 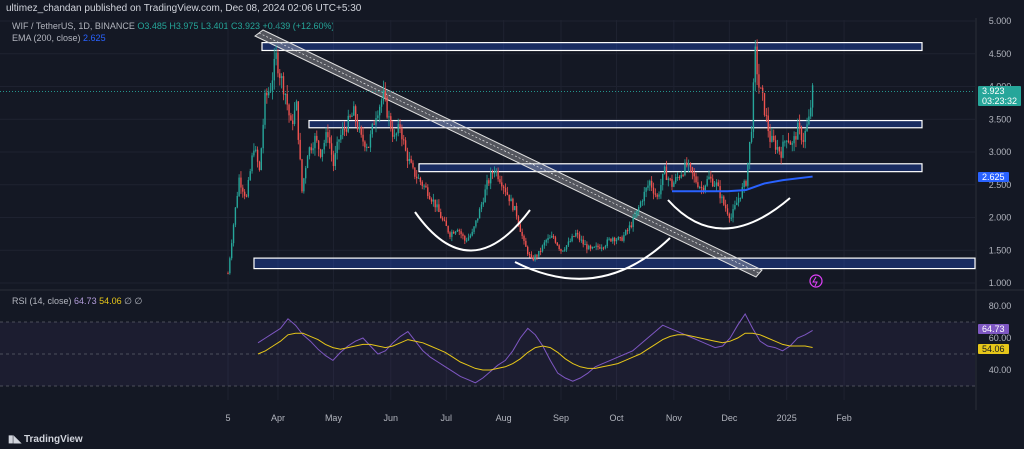 What do you see at coordinates (535, 351) in the screenshot?
I see `rsi-ma-line` at bounding box center [535, 351].